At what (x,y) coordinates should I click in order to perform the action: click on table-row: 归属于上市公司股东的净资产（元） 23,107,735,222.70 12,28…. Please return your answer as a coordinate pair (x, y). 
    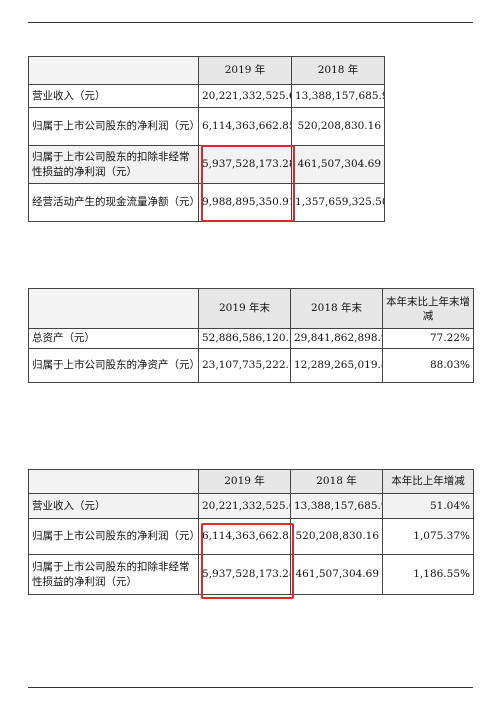
    Looking at the image, I should click on (251, 365).